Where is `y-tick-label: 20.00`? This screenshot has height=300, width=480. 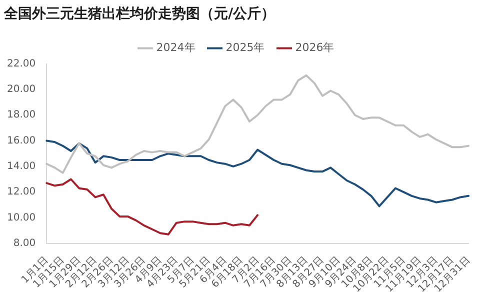 y-tick-label: 20.00 is located at coordinates (21, 90).